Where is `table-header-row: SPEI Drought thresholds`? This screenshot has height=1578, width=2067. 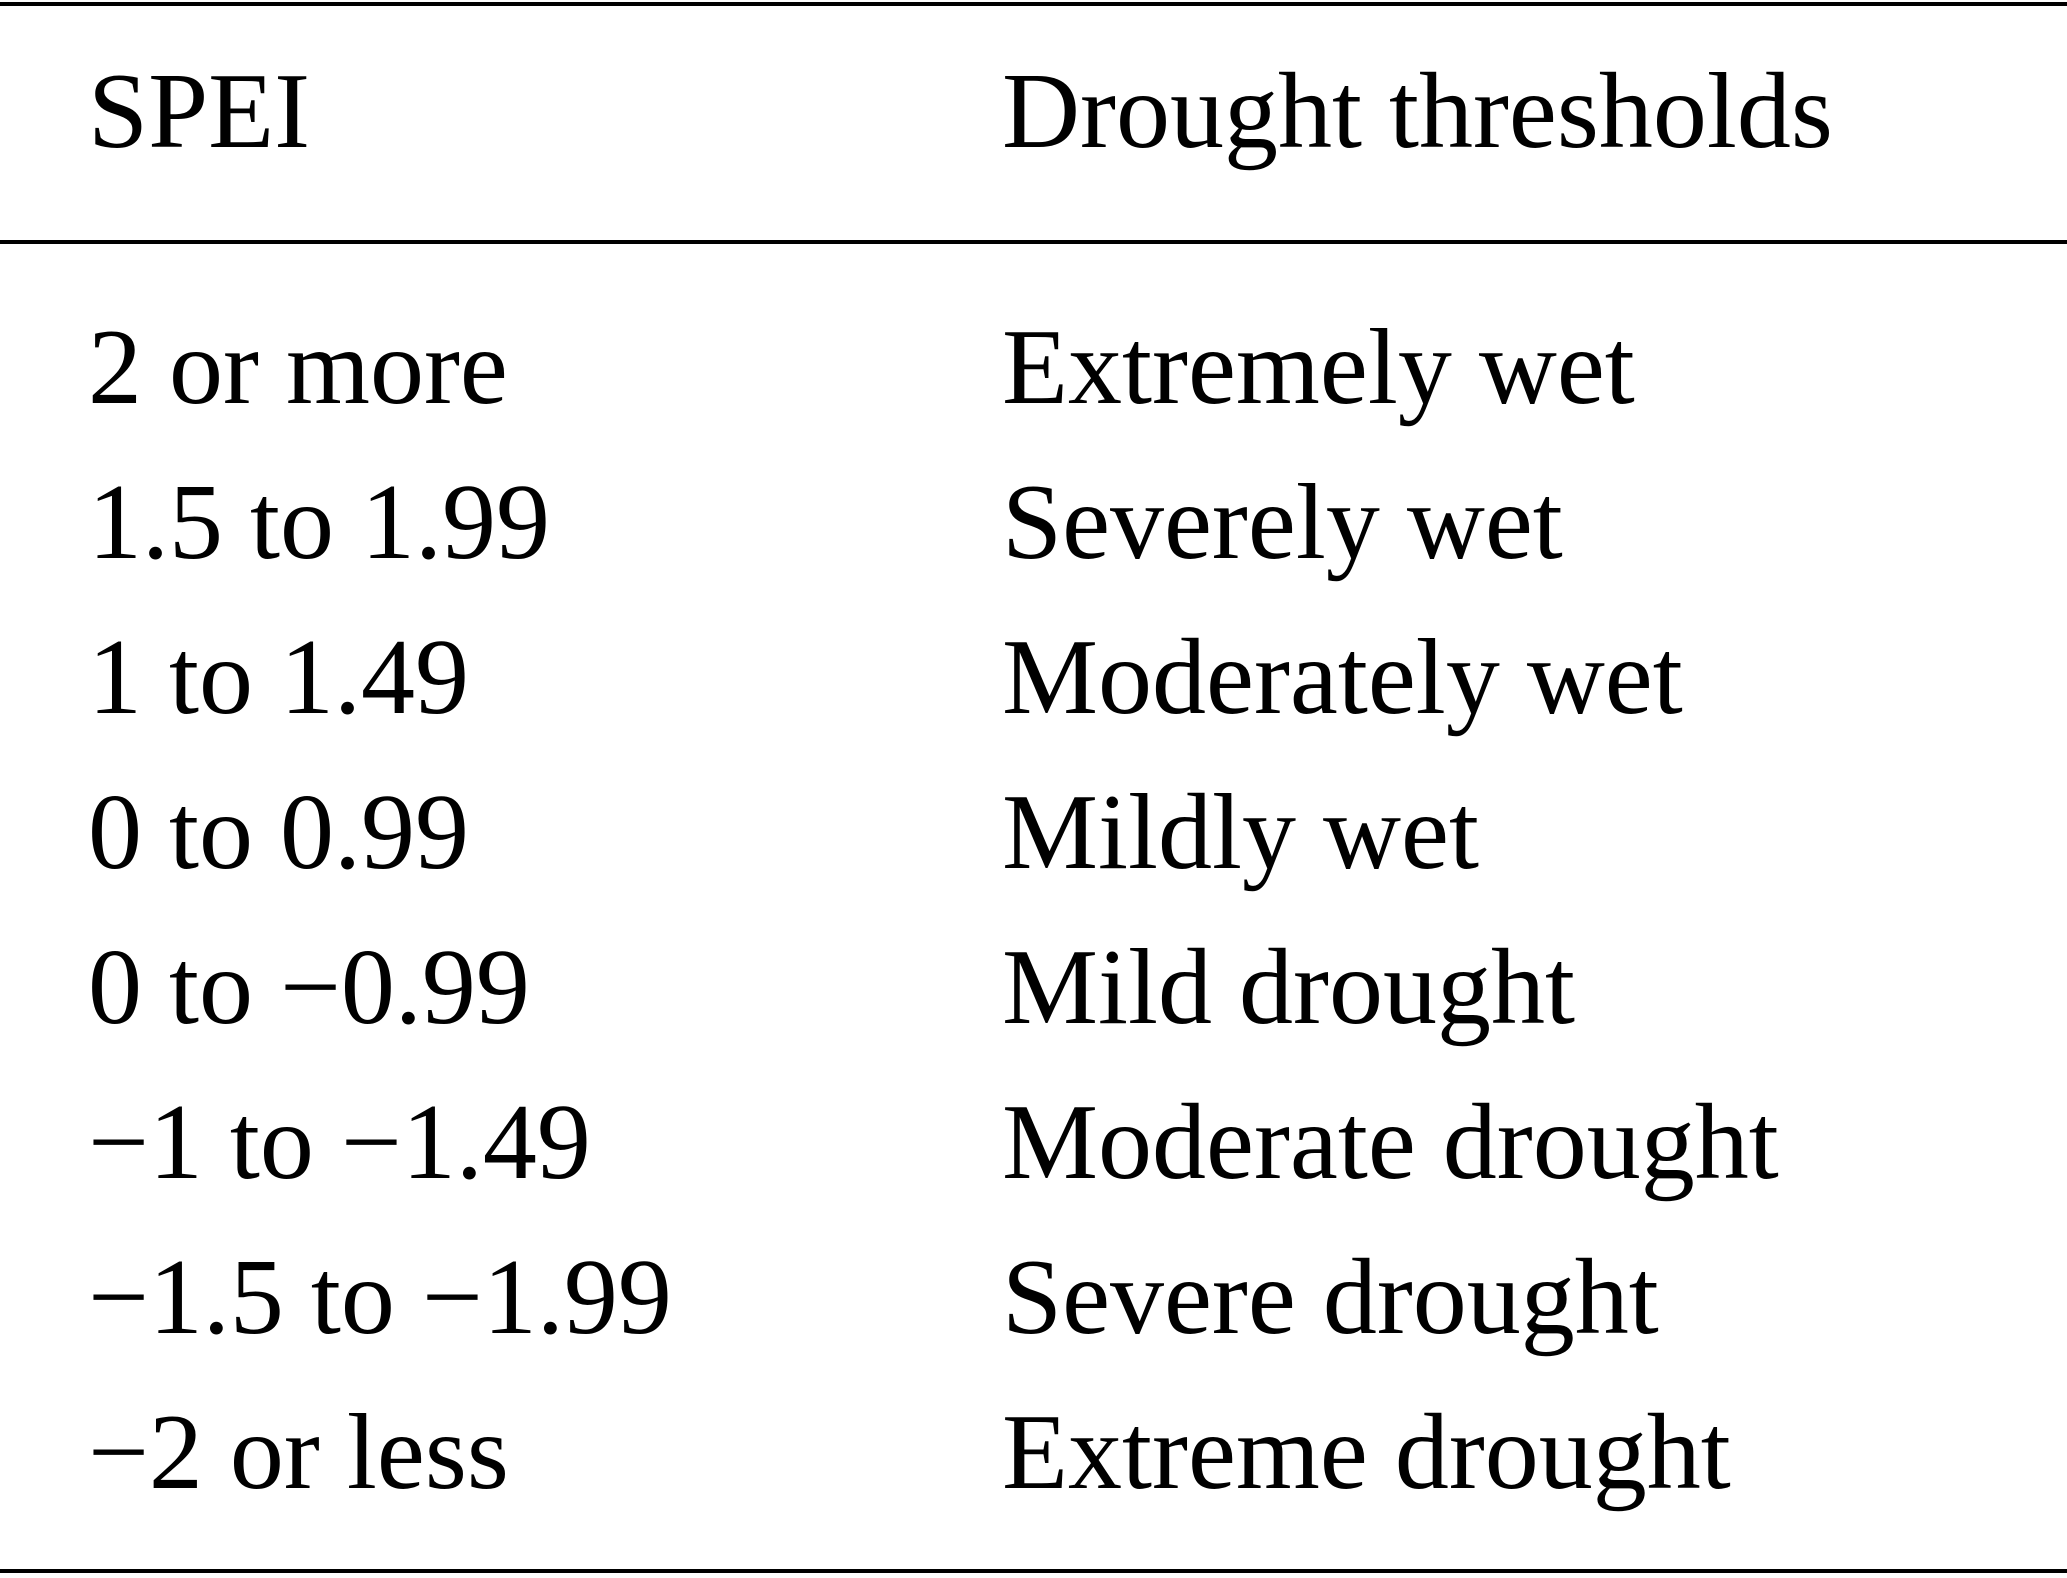
table-header-row: SPEI Drought thresholds is located at coordinates (1033, 112).